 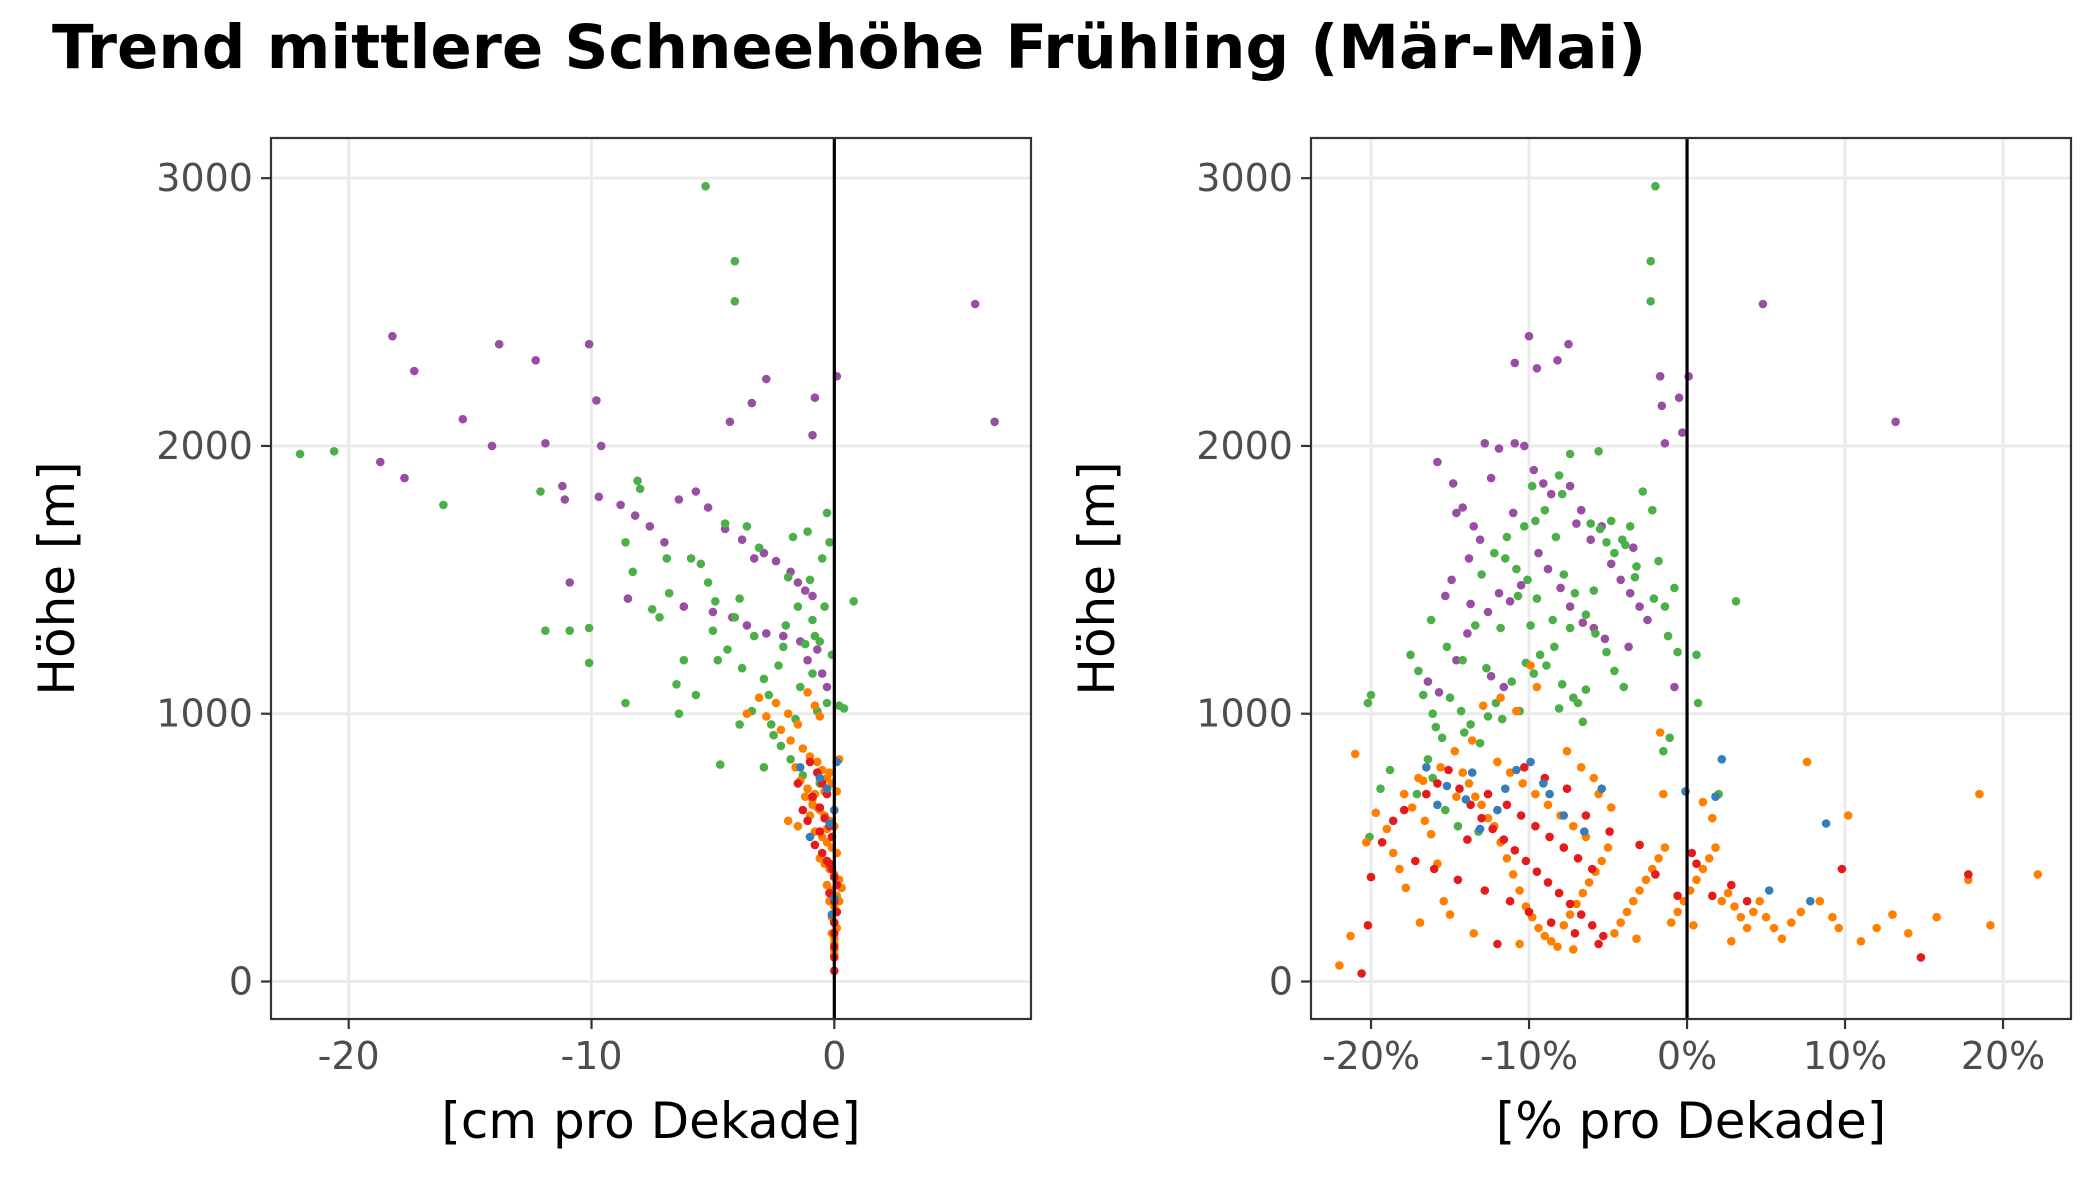 What do you see at coordinates (1244, 714) in the screenshot?
I see `y-tick-label: 1000` at bounding box center [1244, 714].